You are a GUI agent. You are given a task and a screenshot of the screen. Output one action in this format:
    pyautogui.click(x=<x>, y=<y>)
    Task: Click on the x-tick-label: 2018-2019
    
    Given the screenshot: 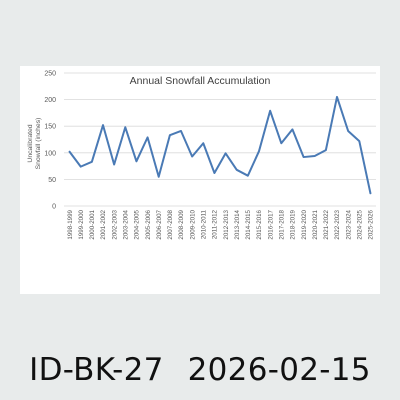 What is the action you would take?
    pyautogui.click(x=293, y=224)
    